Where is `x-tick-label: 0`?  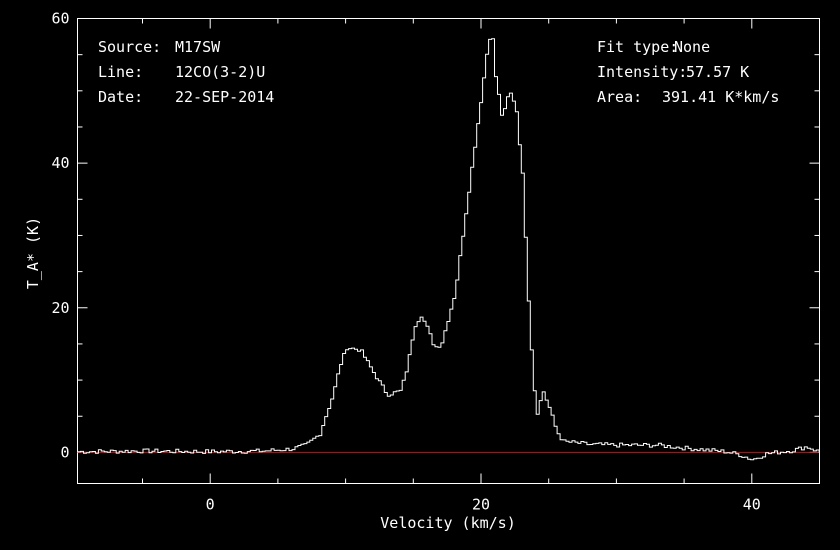 x-tick-label: 0 is located at coordinates (210, 505).